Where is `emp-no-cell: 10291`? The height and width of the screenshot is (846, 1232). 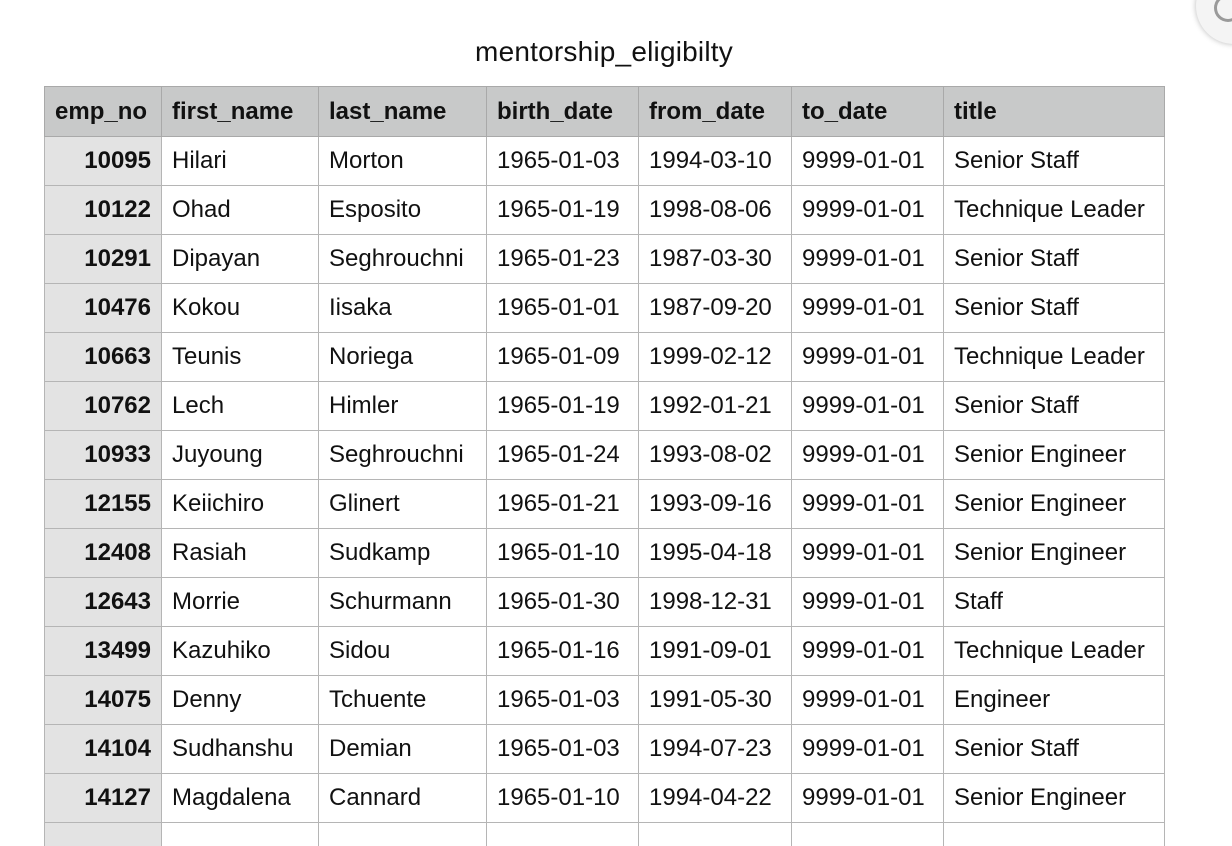
emp-no-cell: 10291 is located at coordinates (103, 259).